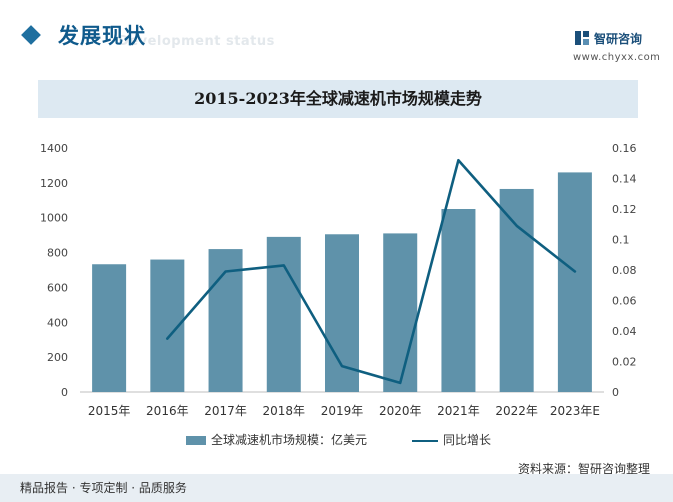  I want to click on chart-title: 2015-2023年全球减速机市场规模走势, so click(338, 98).